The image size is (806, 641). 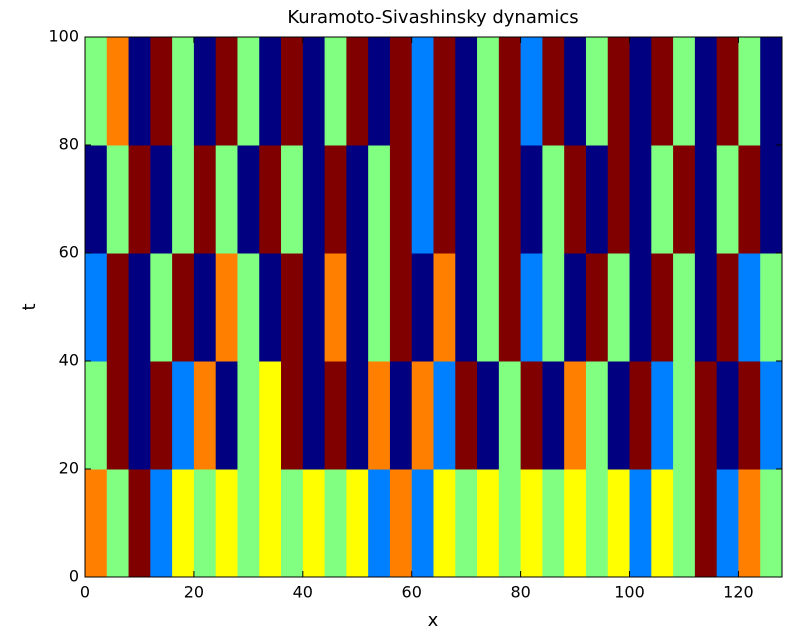 What do you see at coordinates (520, 592) in the screenshot?
I see `x-tick-label: 80` at bounding box center [520, 592].